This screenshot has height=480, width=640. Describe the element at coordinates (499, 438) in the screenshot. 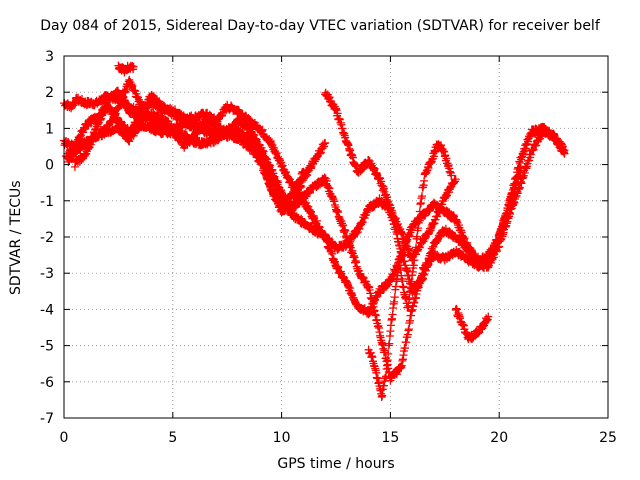

I see `x-tick-label: 20` at that location.